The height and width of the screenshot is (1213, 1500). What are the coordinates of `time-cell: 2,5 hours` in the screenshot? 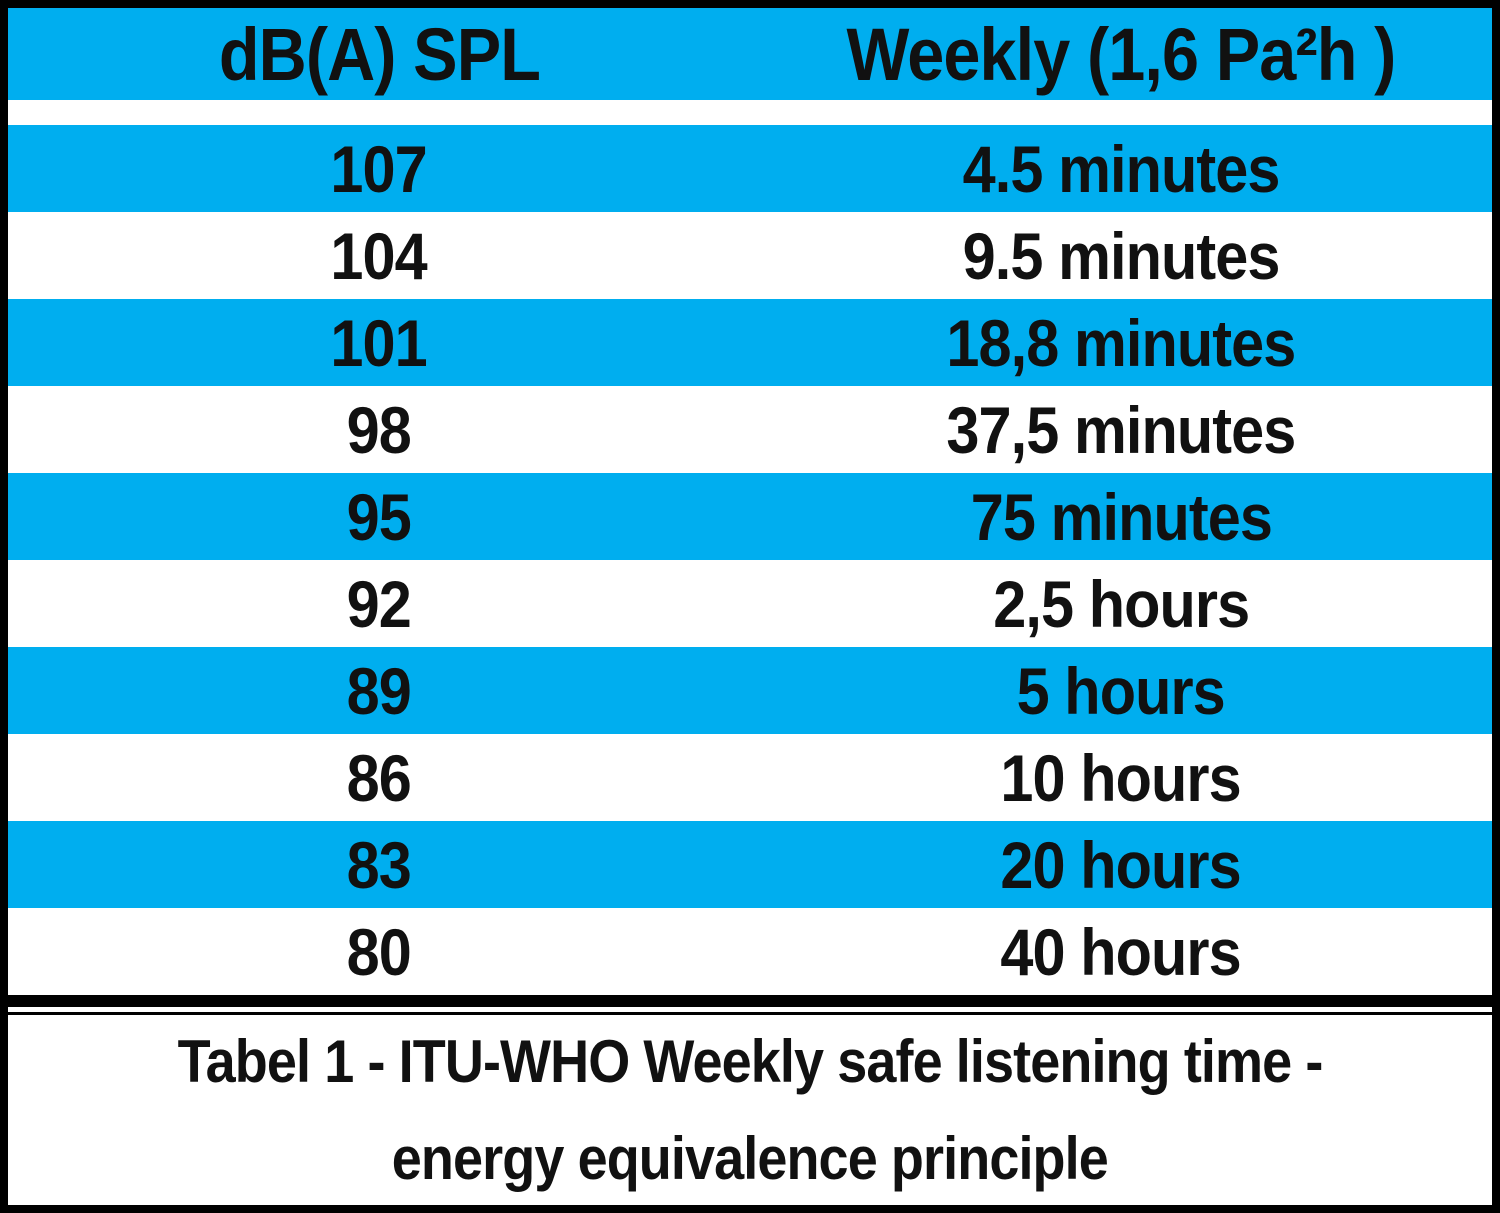 It's located at (1121, 604).